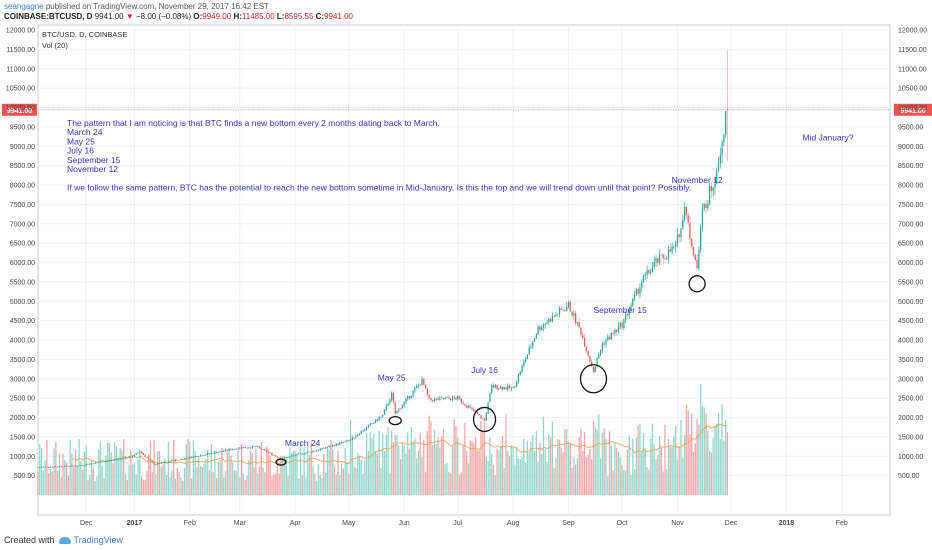  I want to click on annotation-line: November 12, so click(92, 169).